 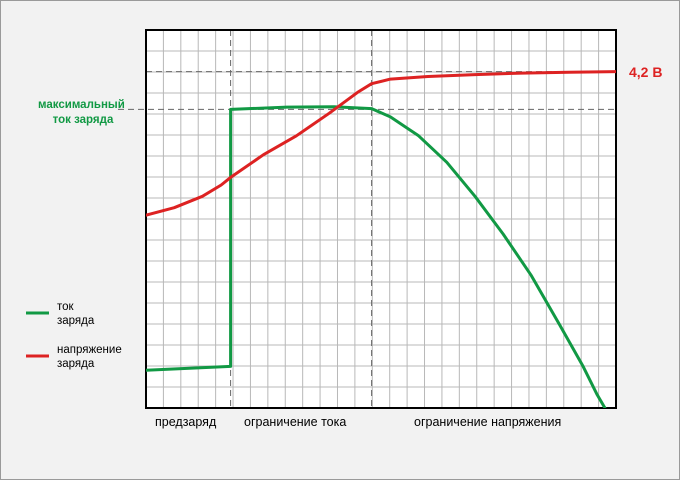 What do you see at coordinates (76, 314) in the screenshot?
I see `legend-label-current: ток заряда` at bounding box center [76, 314].